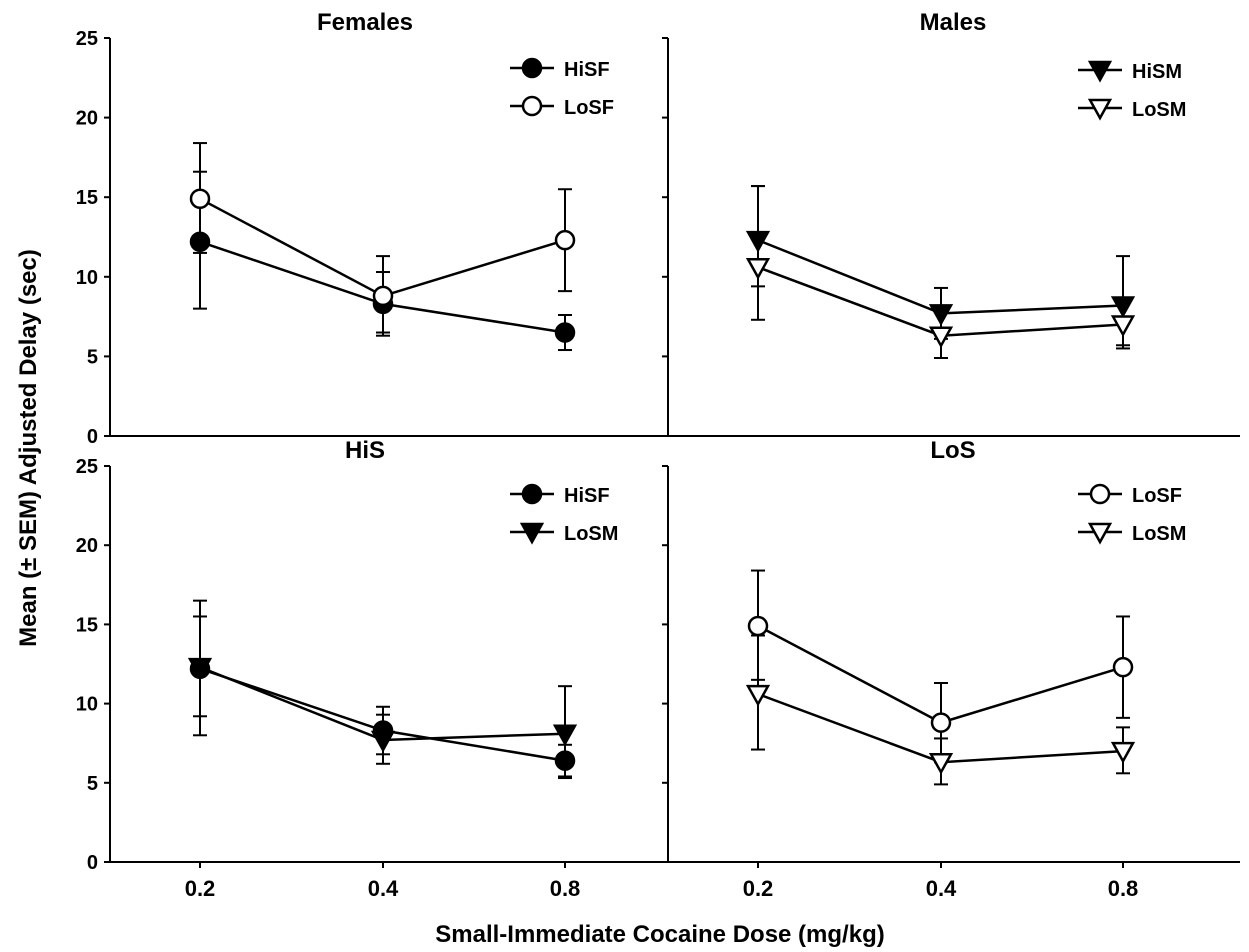 The image size is (1249, 952). Describe the element at coordinates (1130, 71) in the screenshot. I see `legend-entry-hism: HiSM` at that location.